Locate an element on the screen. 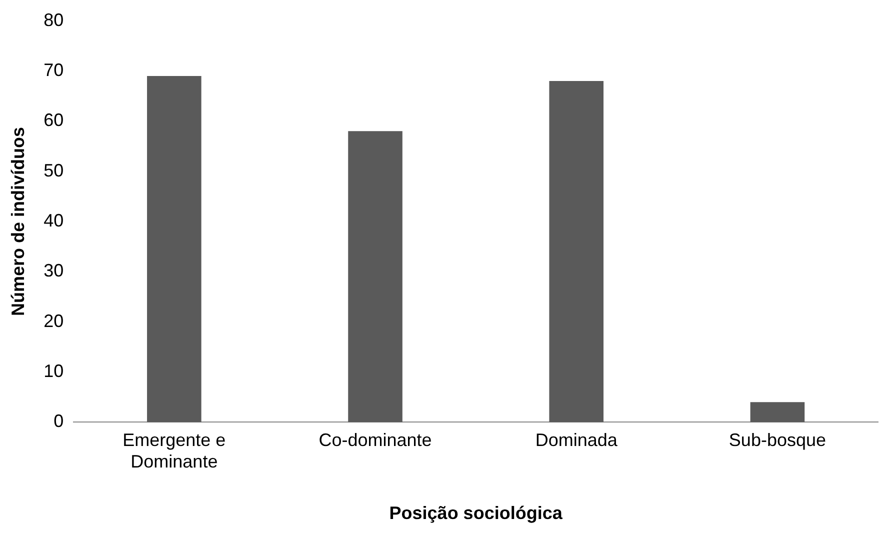  x-tick-label: Sub-bosque is located at coordinates (777, 440).